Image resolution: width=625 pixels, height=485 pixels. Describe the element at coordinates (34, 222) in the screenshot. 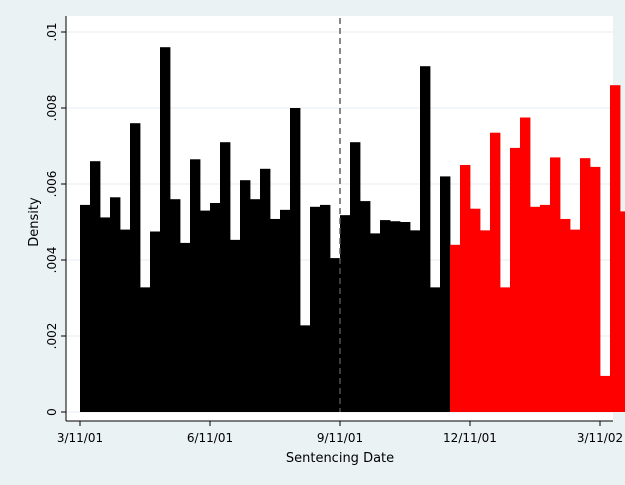

I see `y-axis-label: Density` at that location.